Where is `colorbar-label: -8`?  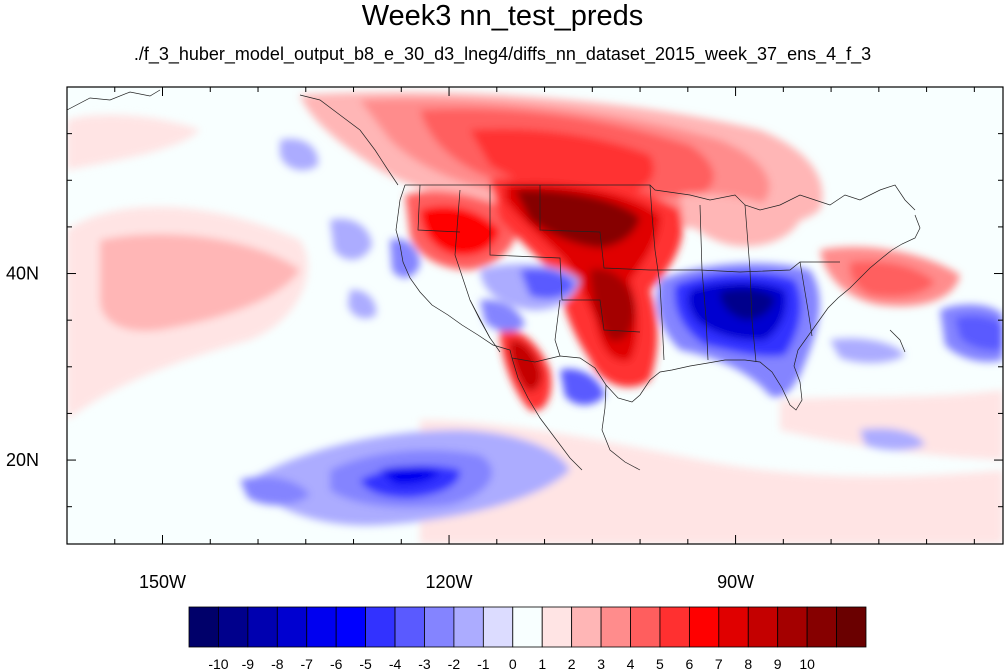 colorbar-label: -8 is located at coordinates (277, 664).